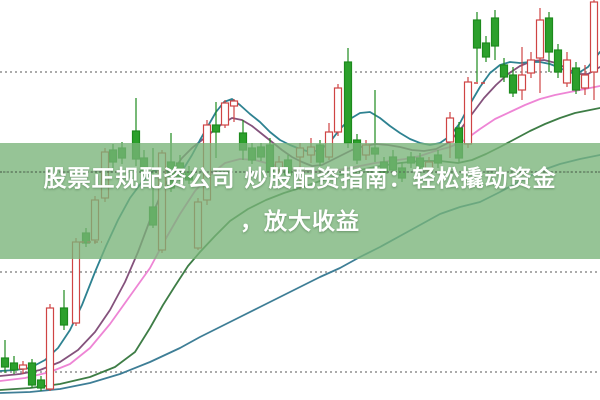  Describe the element at coordinates (300, 179) in the screenshot. I see `banner-title-line-1: 股票正规配资公司 炒股配资指南：轻松撬动资金` at that location.